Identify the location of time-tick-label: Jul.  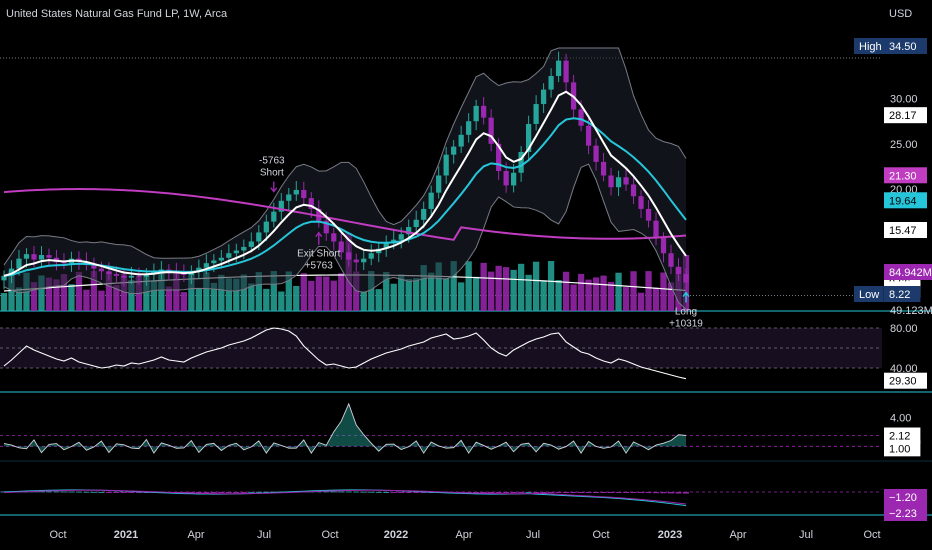
(806, 535).